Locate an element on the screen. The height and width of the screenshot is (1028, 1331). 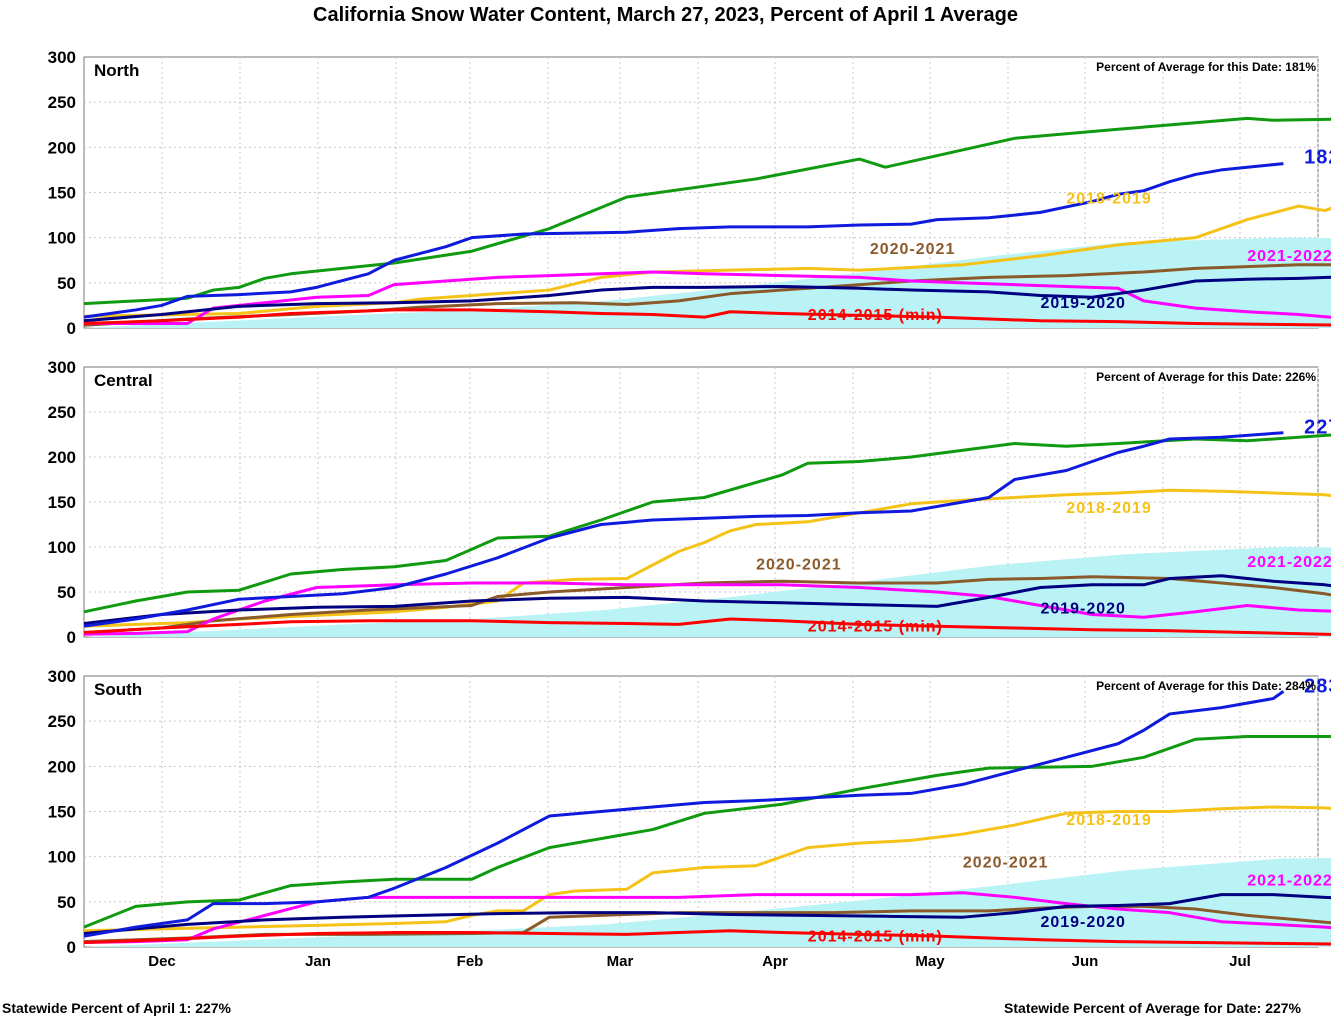
series-label-wy2023: 227 is located at coordinates (1317, 428).